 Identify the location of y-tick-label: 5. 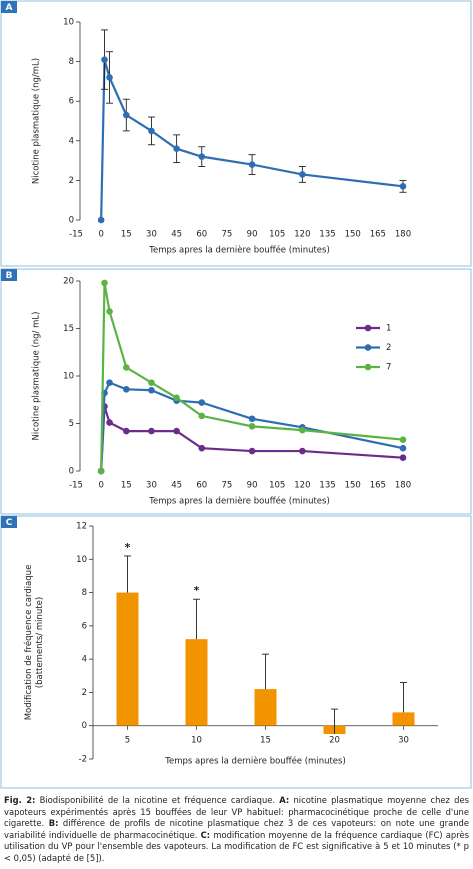
(71, 424).